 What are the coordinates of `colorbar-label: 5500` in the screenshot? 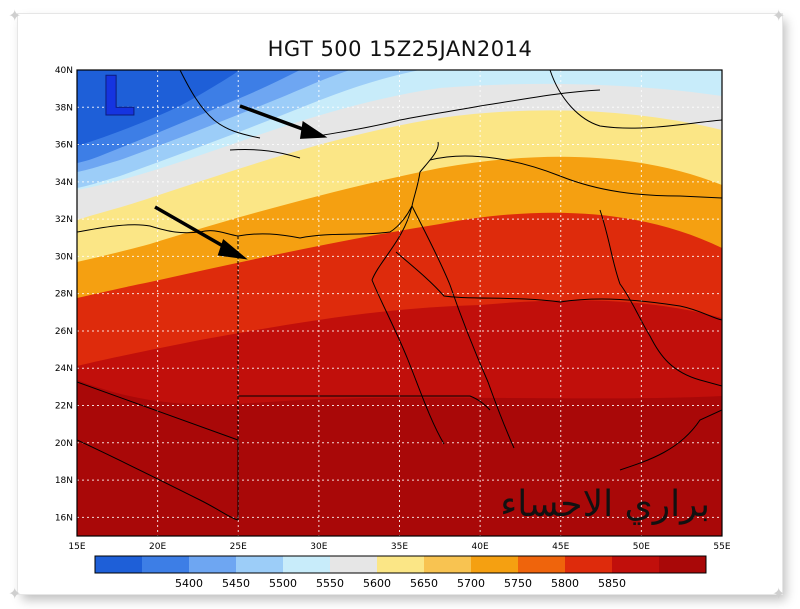 It's located at (283, 583).